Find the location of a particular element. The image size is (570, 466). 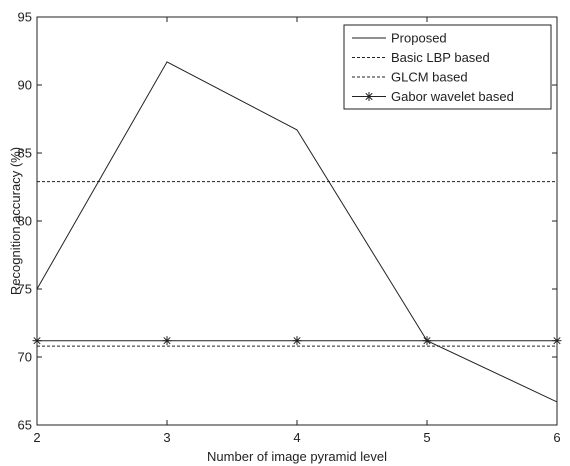

legend-label-basic-lbp-based: Basic LBP based is located at coordinates (440, 57).